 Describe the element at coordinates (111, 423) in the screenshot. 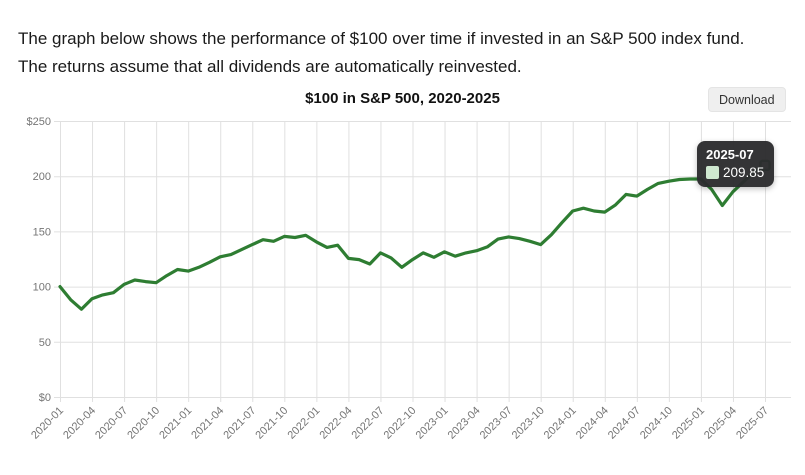

I see `x-tick-label: 2020-07` at that location.